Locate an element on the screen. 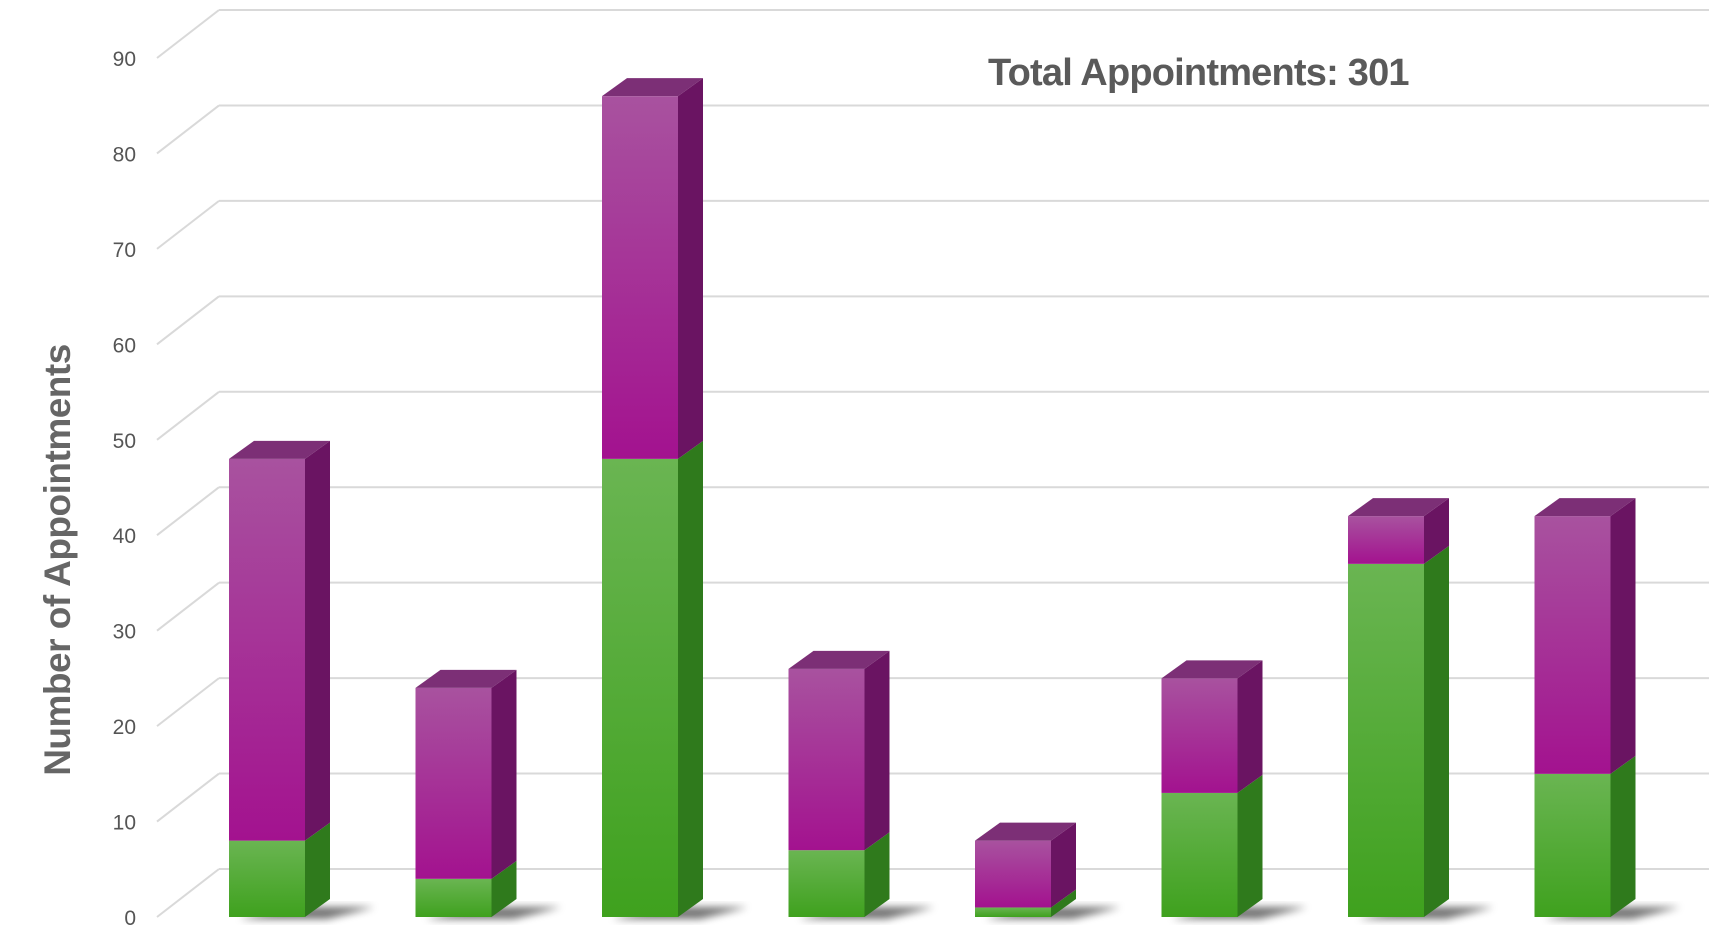  bar-1-series-1-side is located at coordinates (317, 869).